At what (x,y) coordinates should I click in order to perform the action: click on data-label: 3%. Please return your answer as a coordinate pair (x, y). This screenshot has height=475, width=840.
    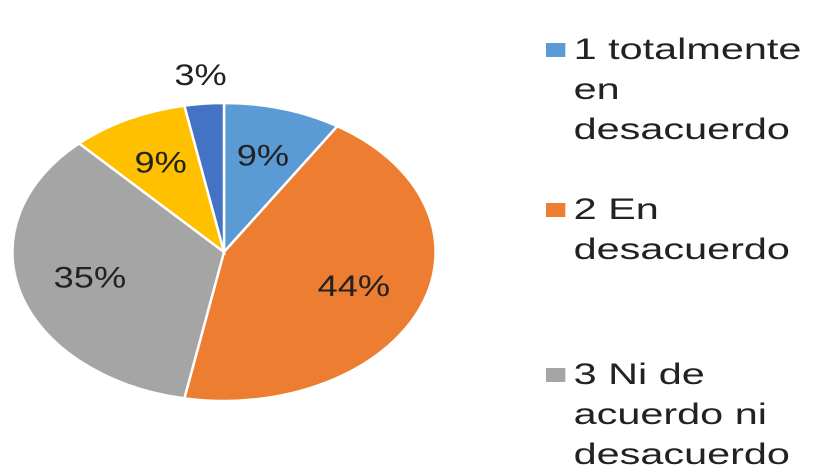
    Looking at the image, I should click on (200, 75).